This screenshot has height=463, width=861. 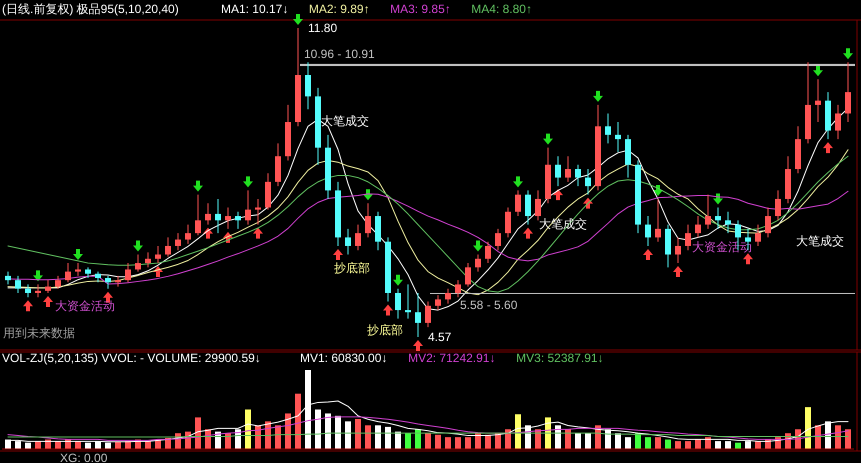 What do you see at coordinates (420, 9) in the screenshot?
I see `text: MA3: 9.85↑` at bounding box center [420, 9].